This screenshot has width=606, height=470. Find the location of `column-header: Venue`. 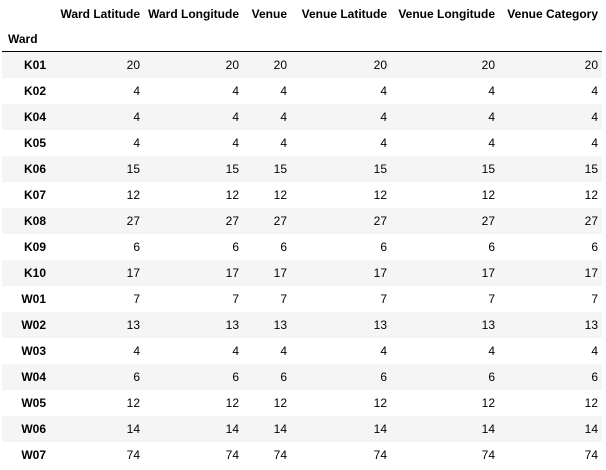

column-header: Venue is located at coordinates (269, 13).